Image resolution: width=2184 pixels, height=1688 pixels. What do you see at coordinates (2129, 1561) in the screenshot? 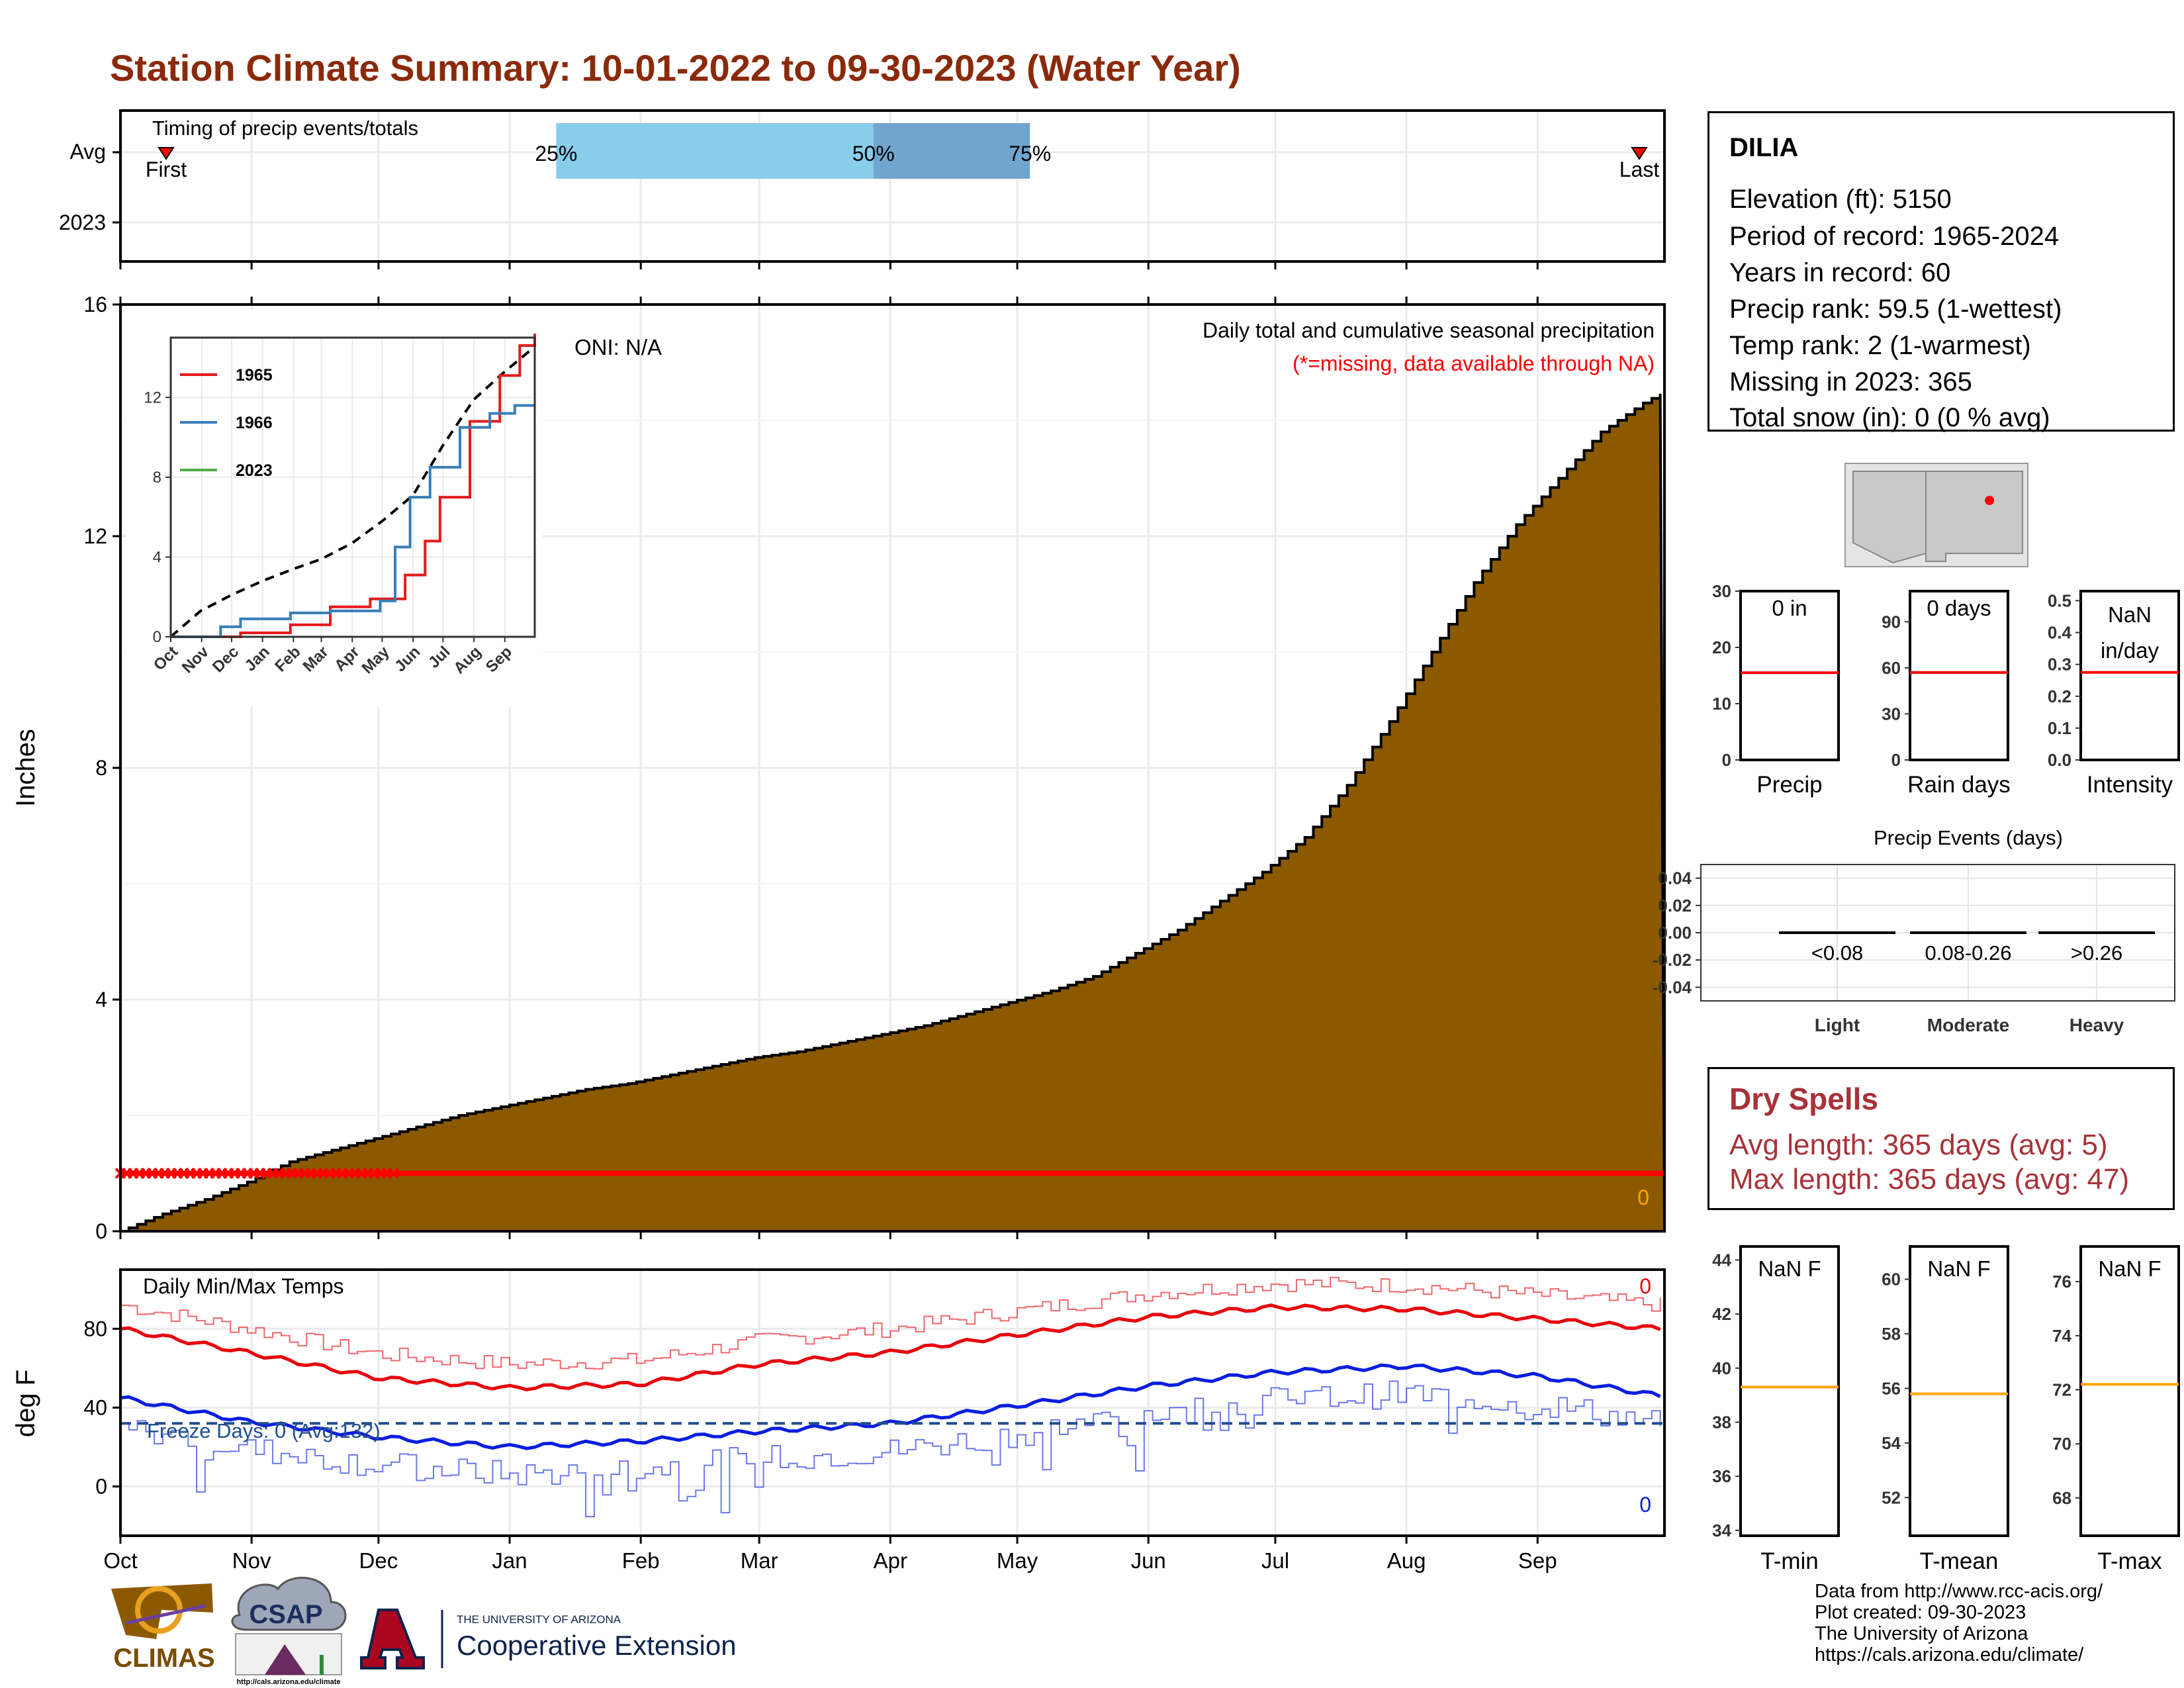
I see `temp-bar-label: T-max` at bounding box center [2129, 1561].